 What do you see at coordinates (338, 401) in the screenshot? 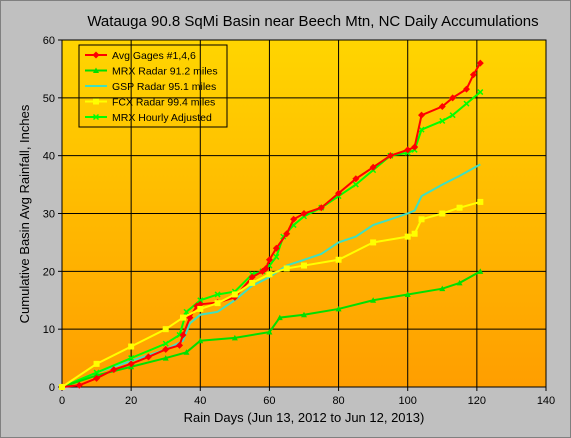
I see `x-tick-label: 80` at bounding box center [338, 401].